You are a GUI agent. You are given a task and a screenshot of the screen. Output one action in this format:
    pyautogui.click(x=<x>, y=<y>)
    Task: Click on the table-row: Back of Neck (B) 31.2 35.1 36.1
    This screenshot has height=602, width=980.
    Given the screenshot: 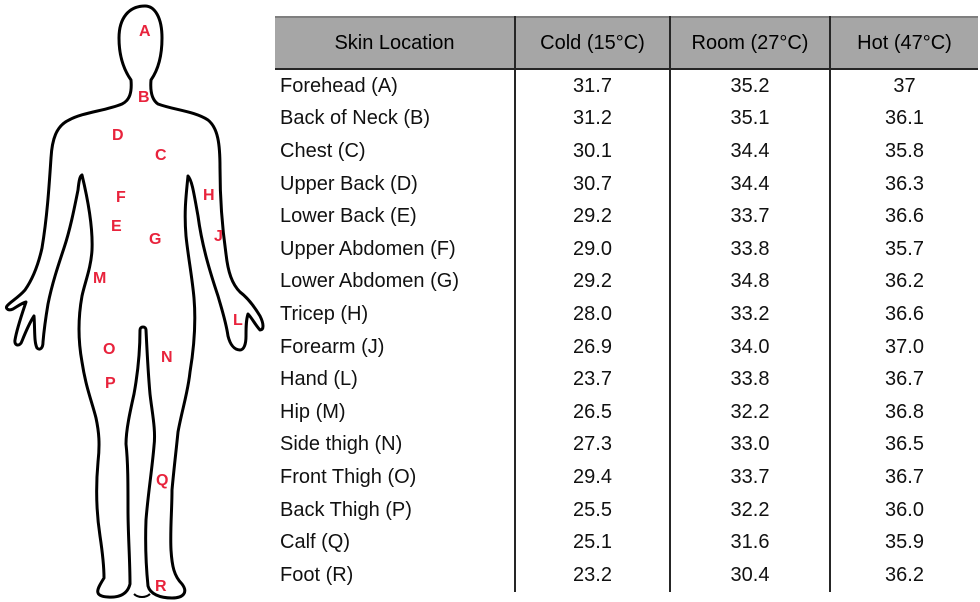 What is the action you would take?
    pyautogui.click(x=626, y=119)
    